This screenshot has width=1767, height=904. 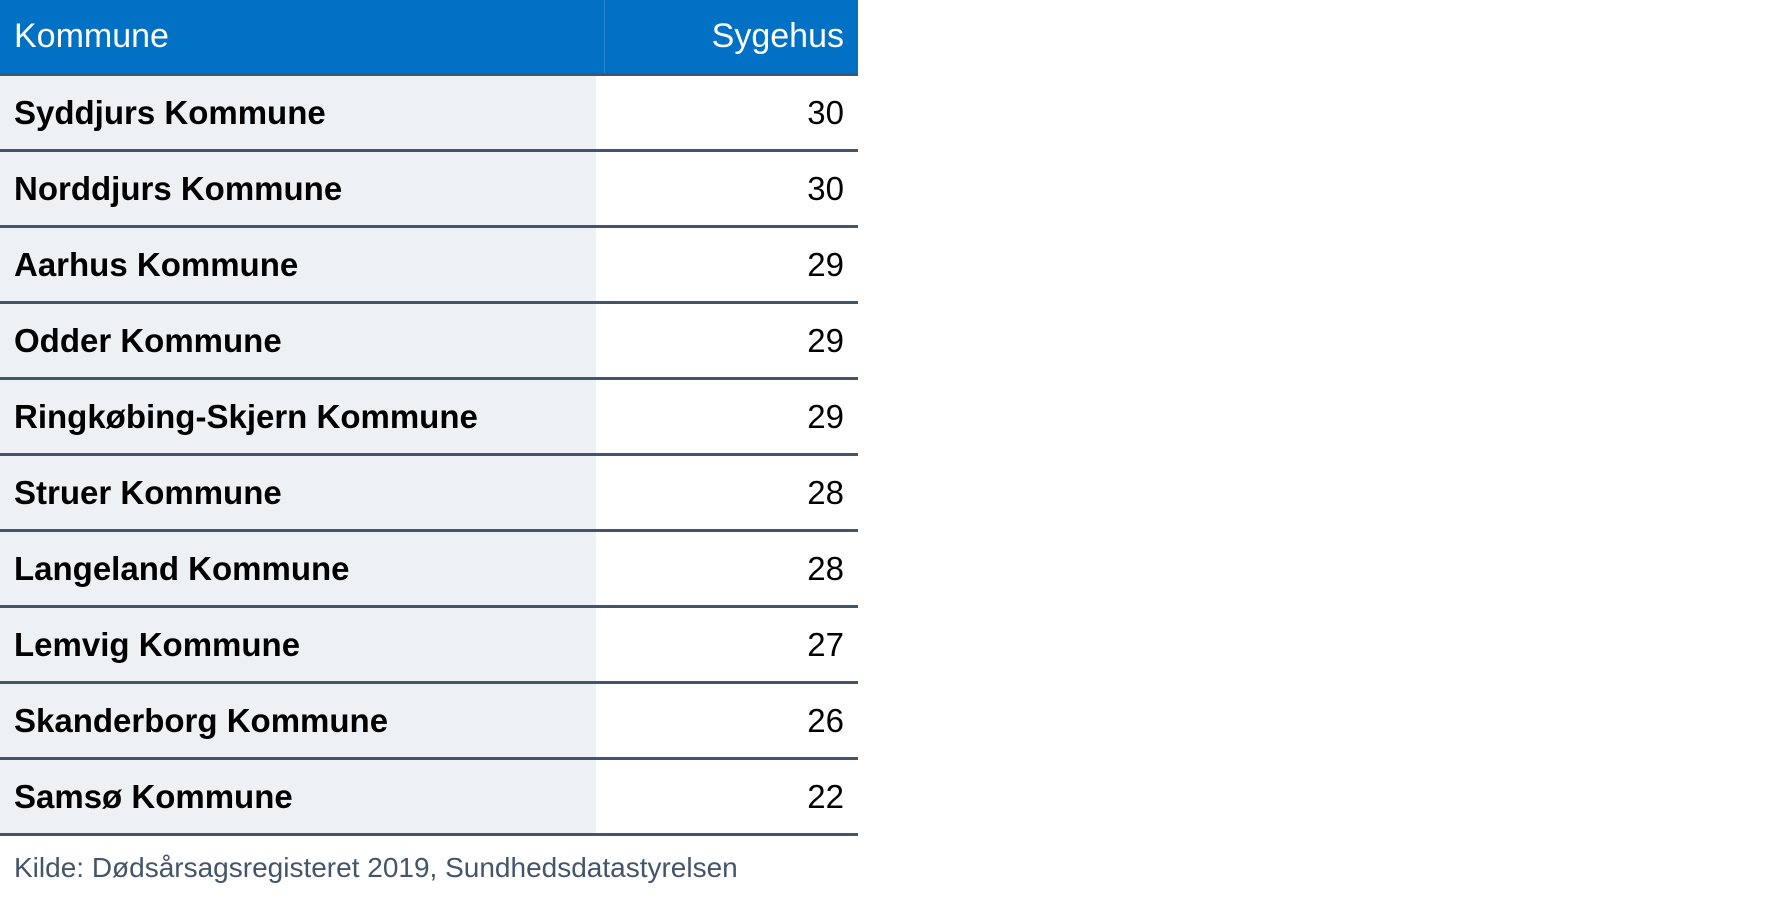 What do you see at coordinates (298, 112) in the screenshot?
I see `kommune-name-cell: Syddjurs Kommune` at bounding box center [298, 112].